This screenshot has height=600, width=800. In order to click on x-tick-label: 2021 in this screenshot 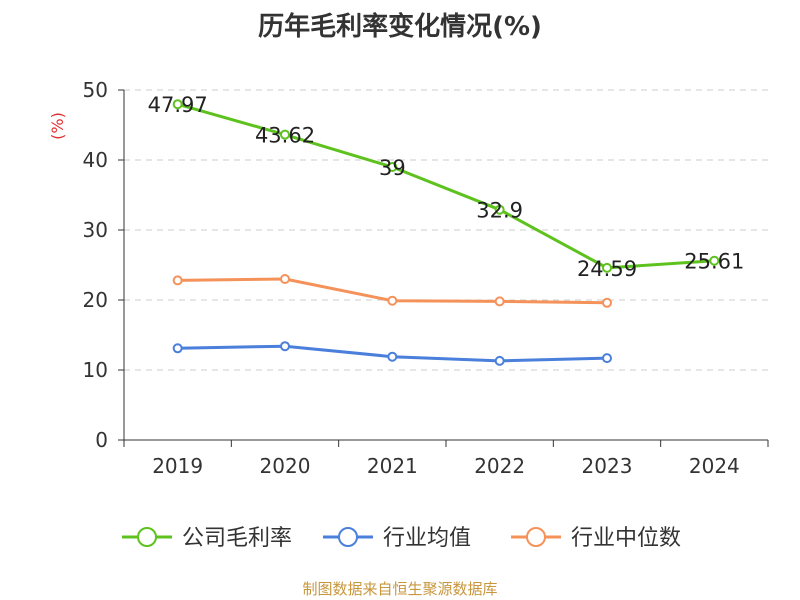, I will do `click(392, 466)`.